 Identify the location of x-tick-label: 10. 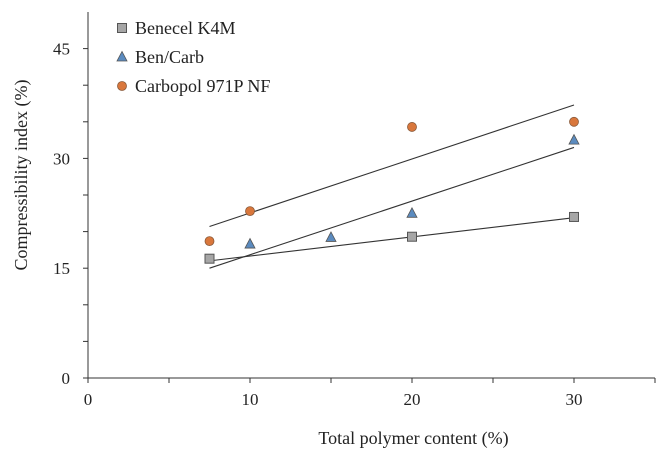
(250, 399).